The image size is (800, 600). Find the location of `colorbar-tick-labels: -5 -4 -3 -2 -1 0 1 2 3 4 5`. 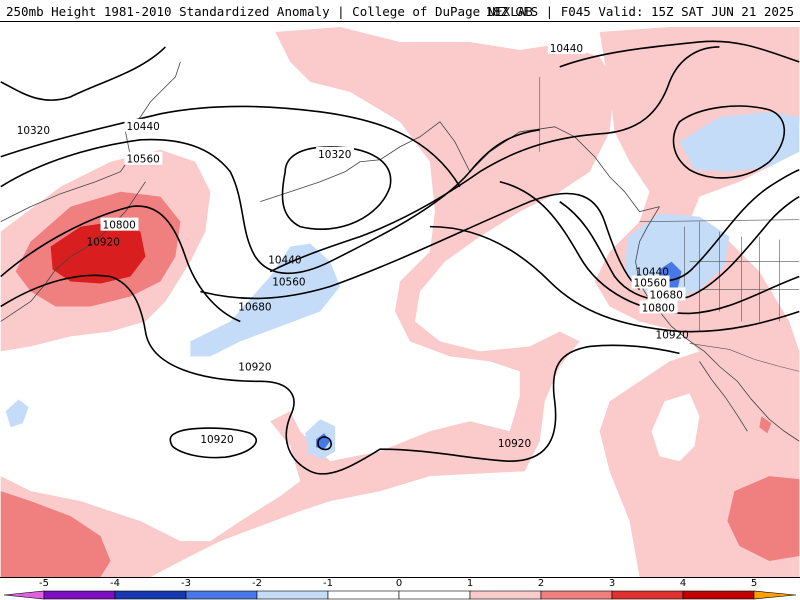

colorbar-tick-labels: -5 -4 -3 -2 -1 0 1 2 3 4 5 is located at coordinates (398, 583).